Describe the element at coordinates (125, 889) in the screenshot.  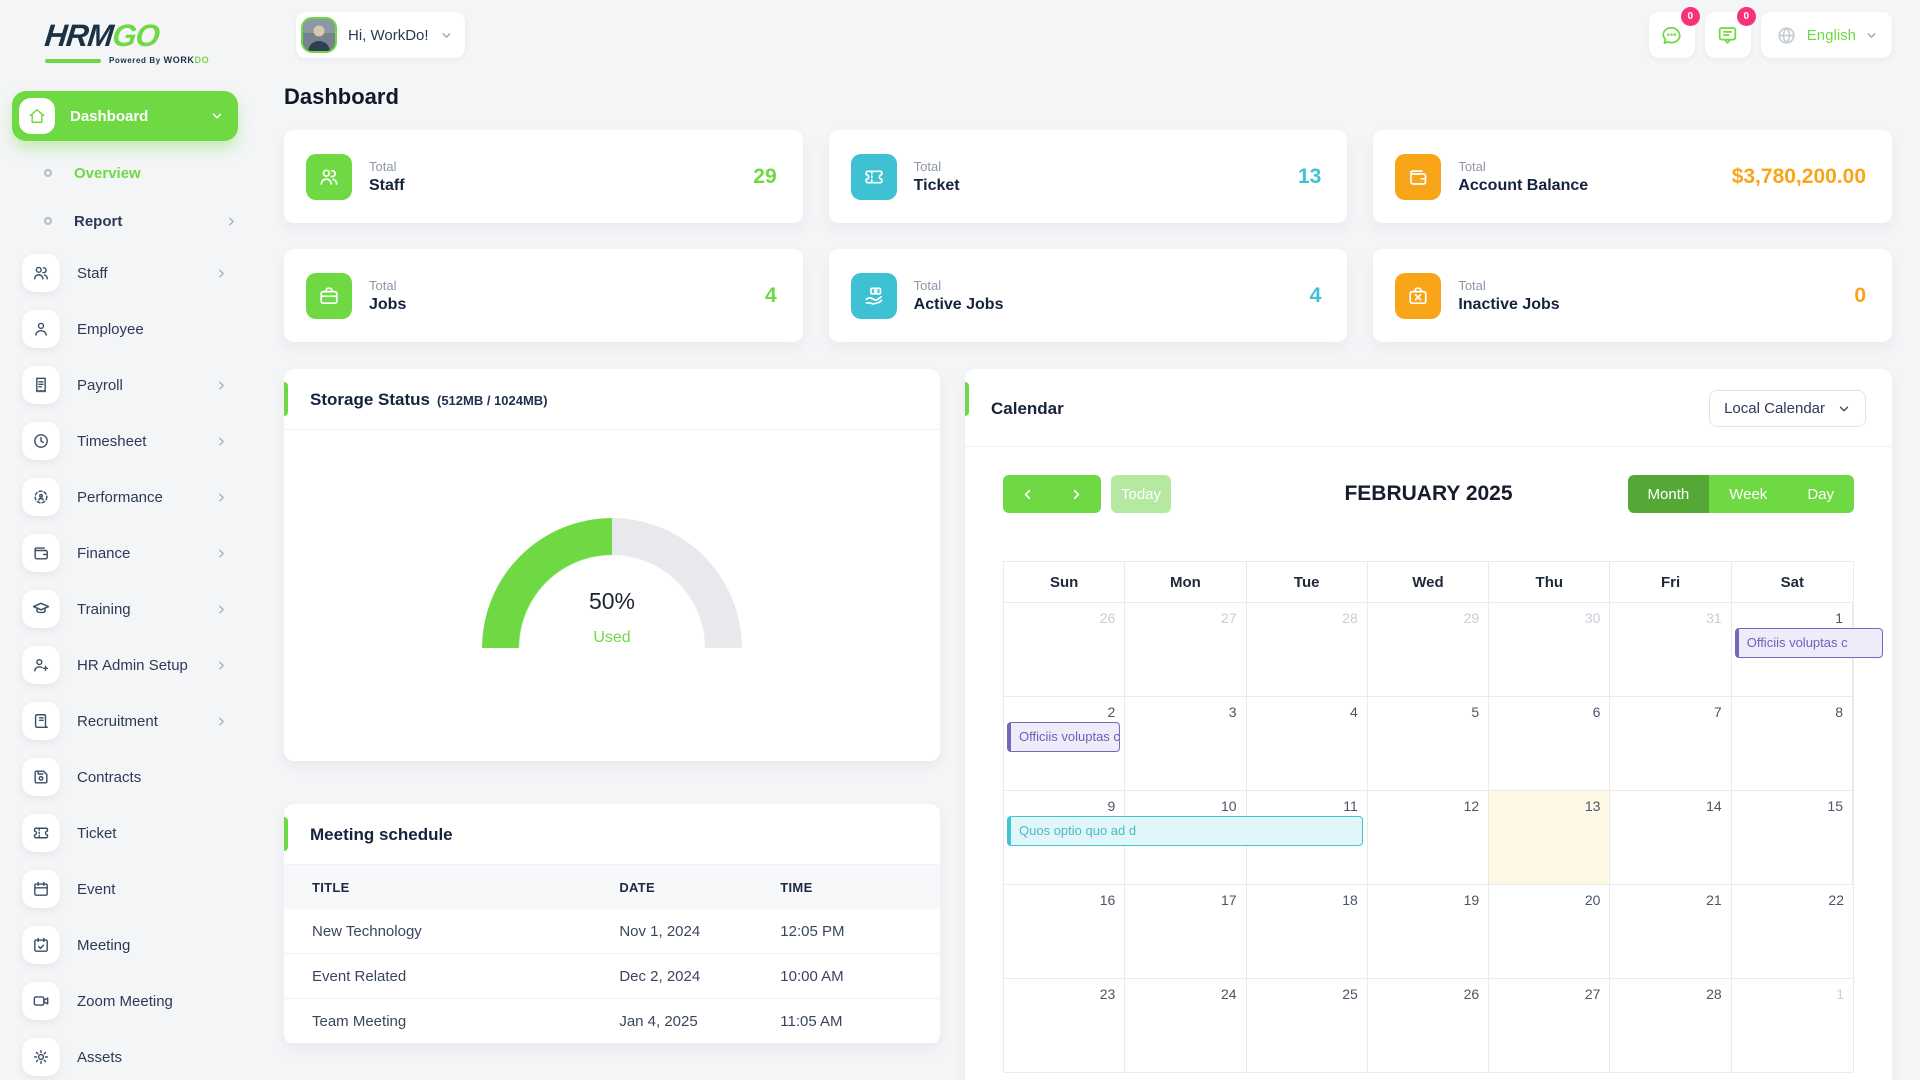
I see `sidebar-item-event: Event` at that location.